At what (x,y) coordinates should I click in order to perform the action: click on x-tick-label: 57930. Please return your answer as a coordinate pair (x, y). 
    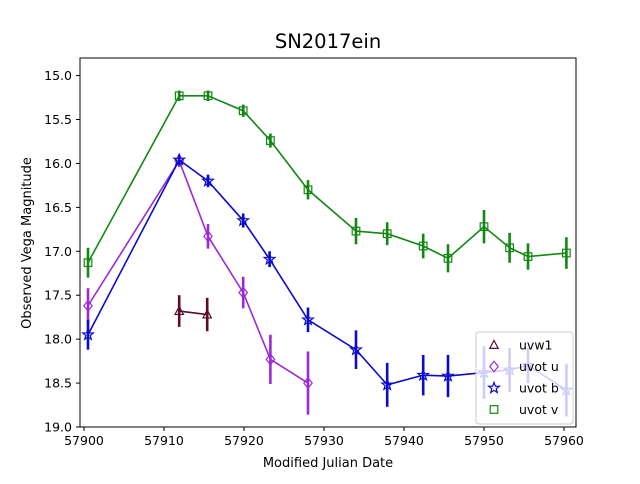
    Looking at the image, I should click on (324, 440).